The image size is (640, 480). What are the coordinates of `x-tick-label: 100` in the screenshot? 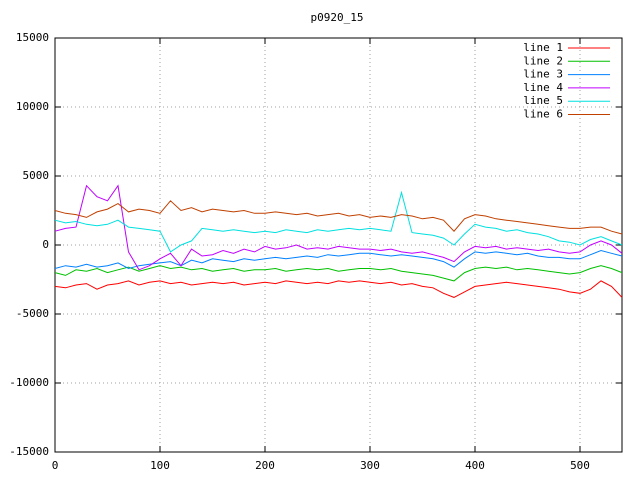 It's located at (160, 465).